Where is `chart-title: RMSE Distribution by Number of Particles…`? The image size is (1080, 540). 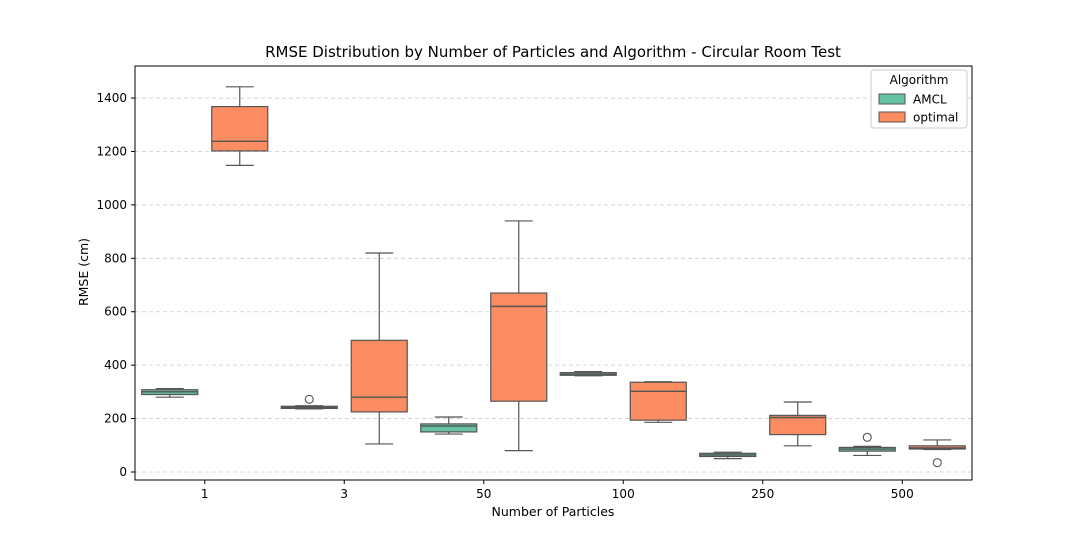
chart-title: RMSE Distribution by Number of Particles… is located at coordinates (553, 52).